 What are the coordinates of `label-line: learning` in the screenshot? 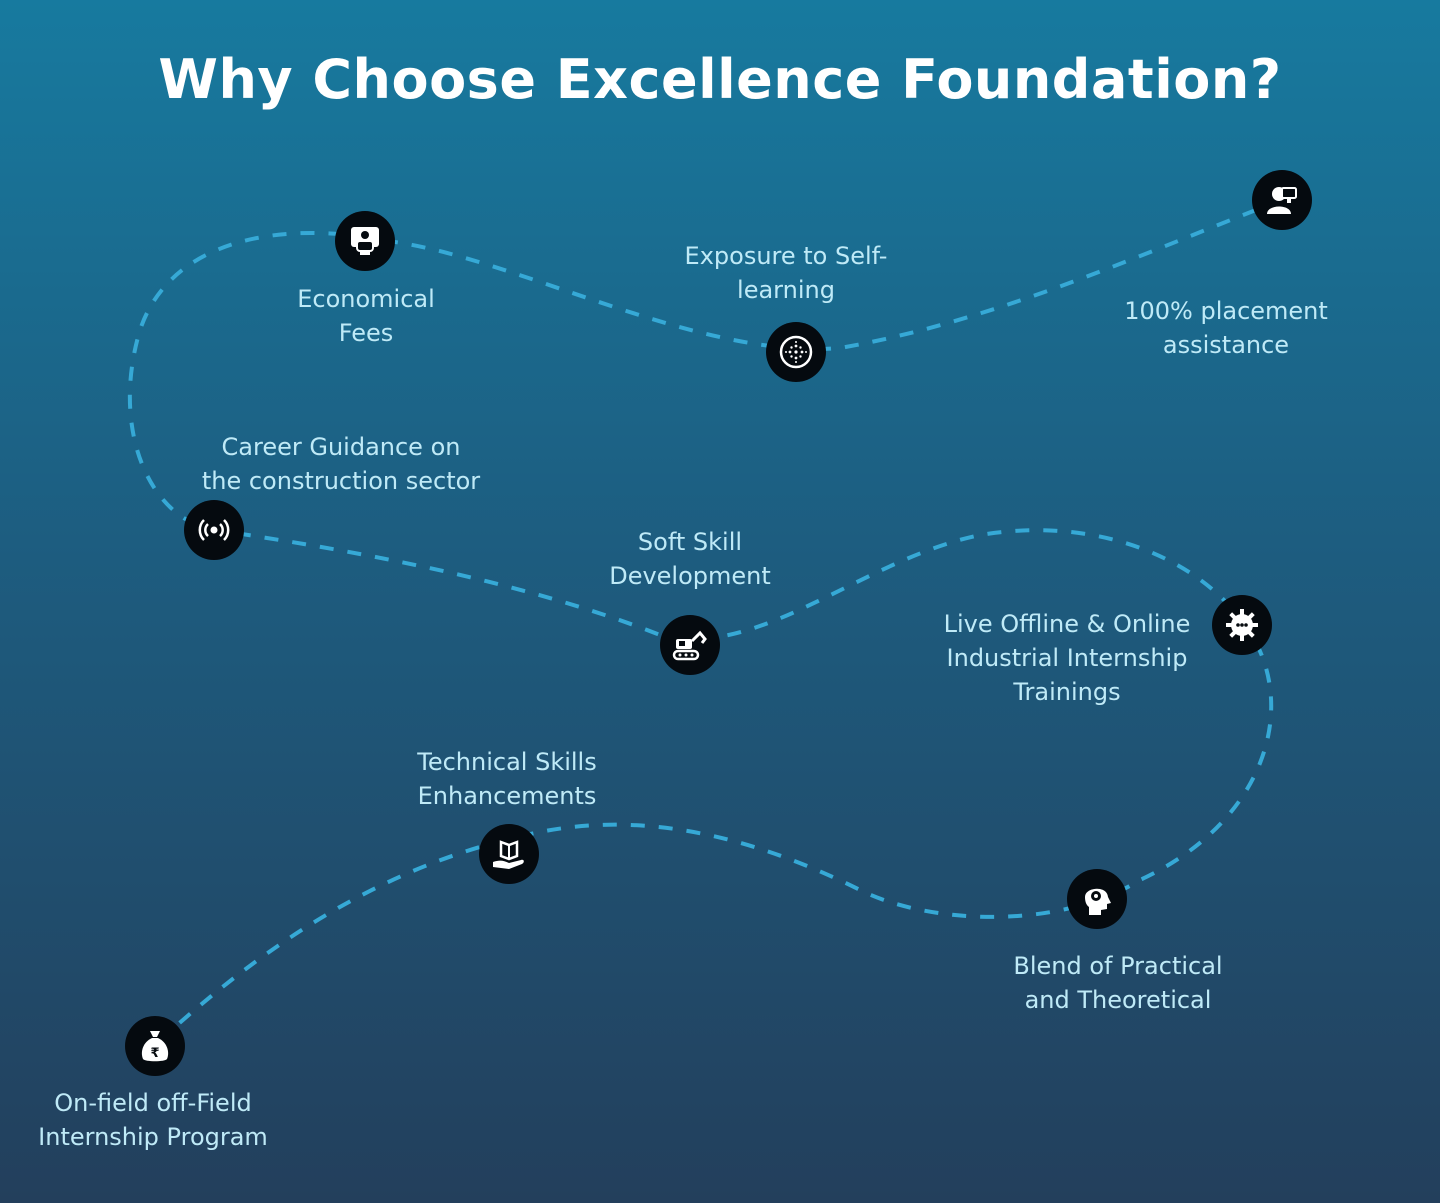 It's located at (786, 290).